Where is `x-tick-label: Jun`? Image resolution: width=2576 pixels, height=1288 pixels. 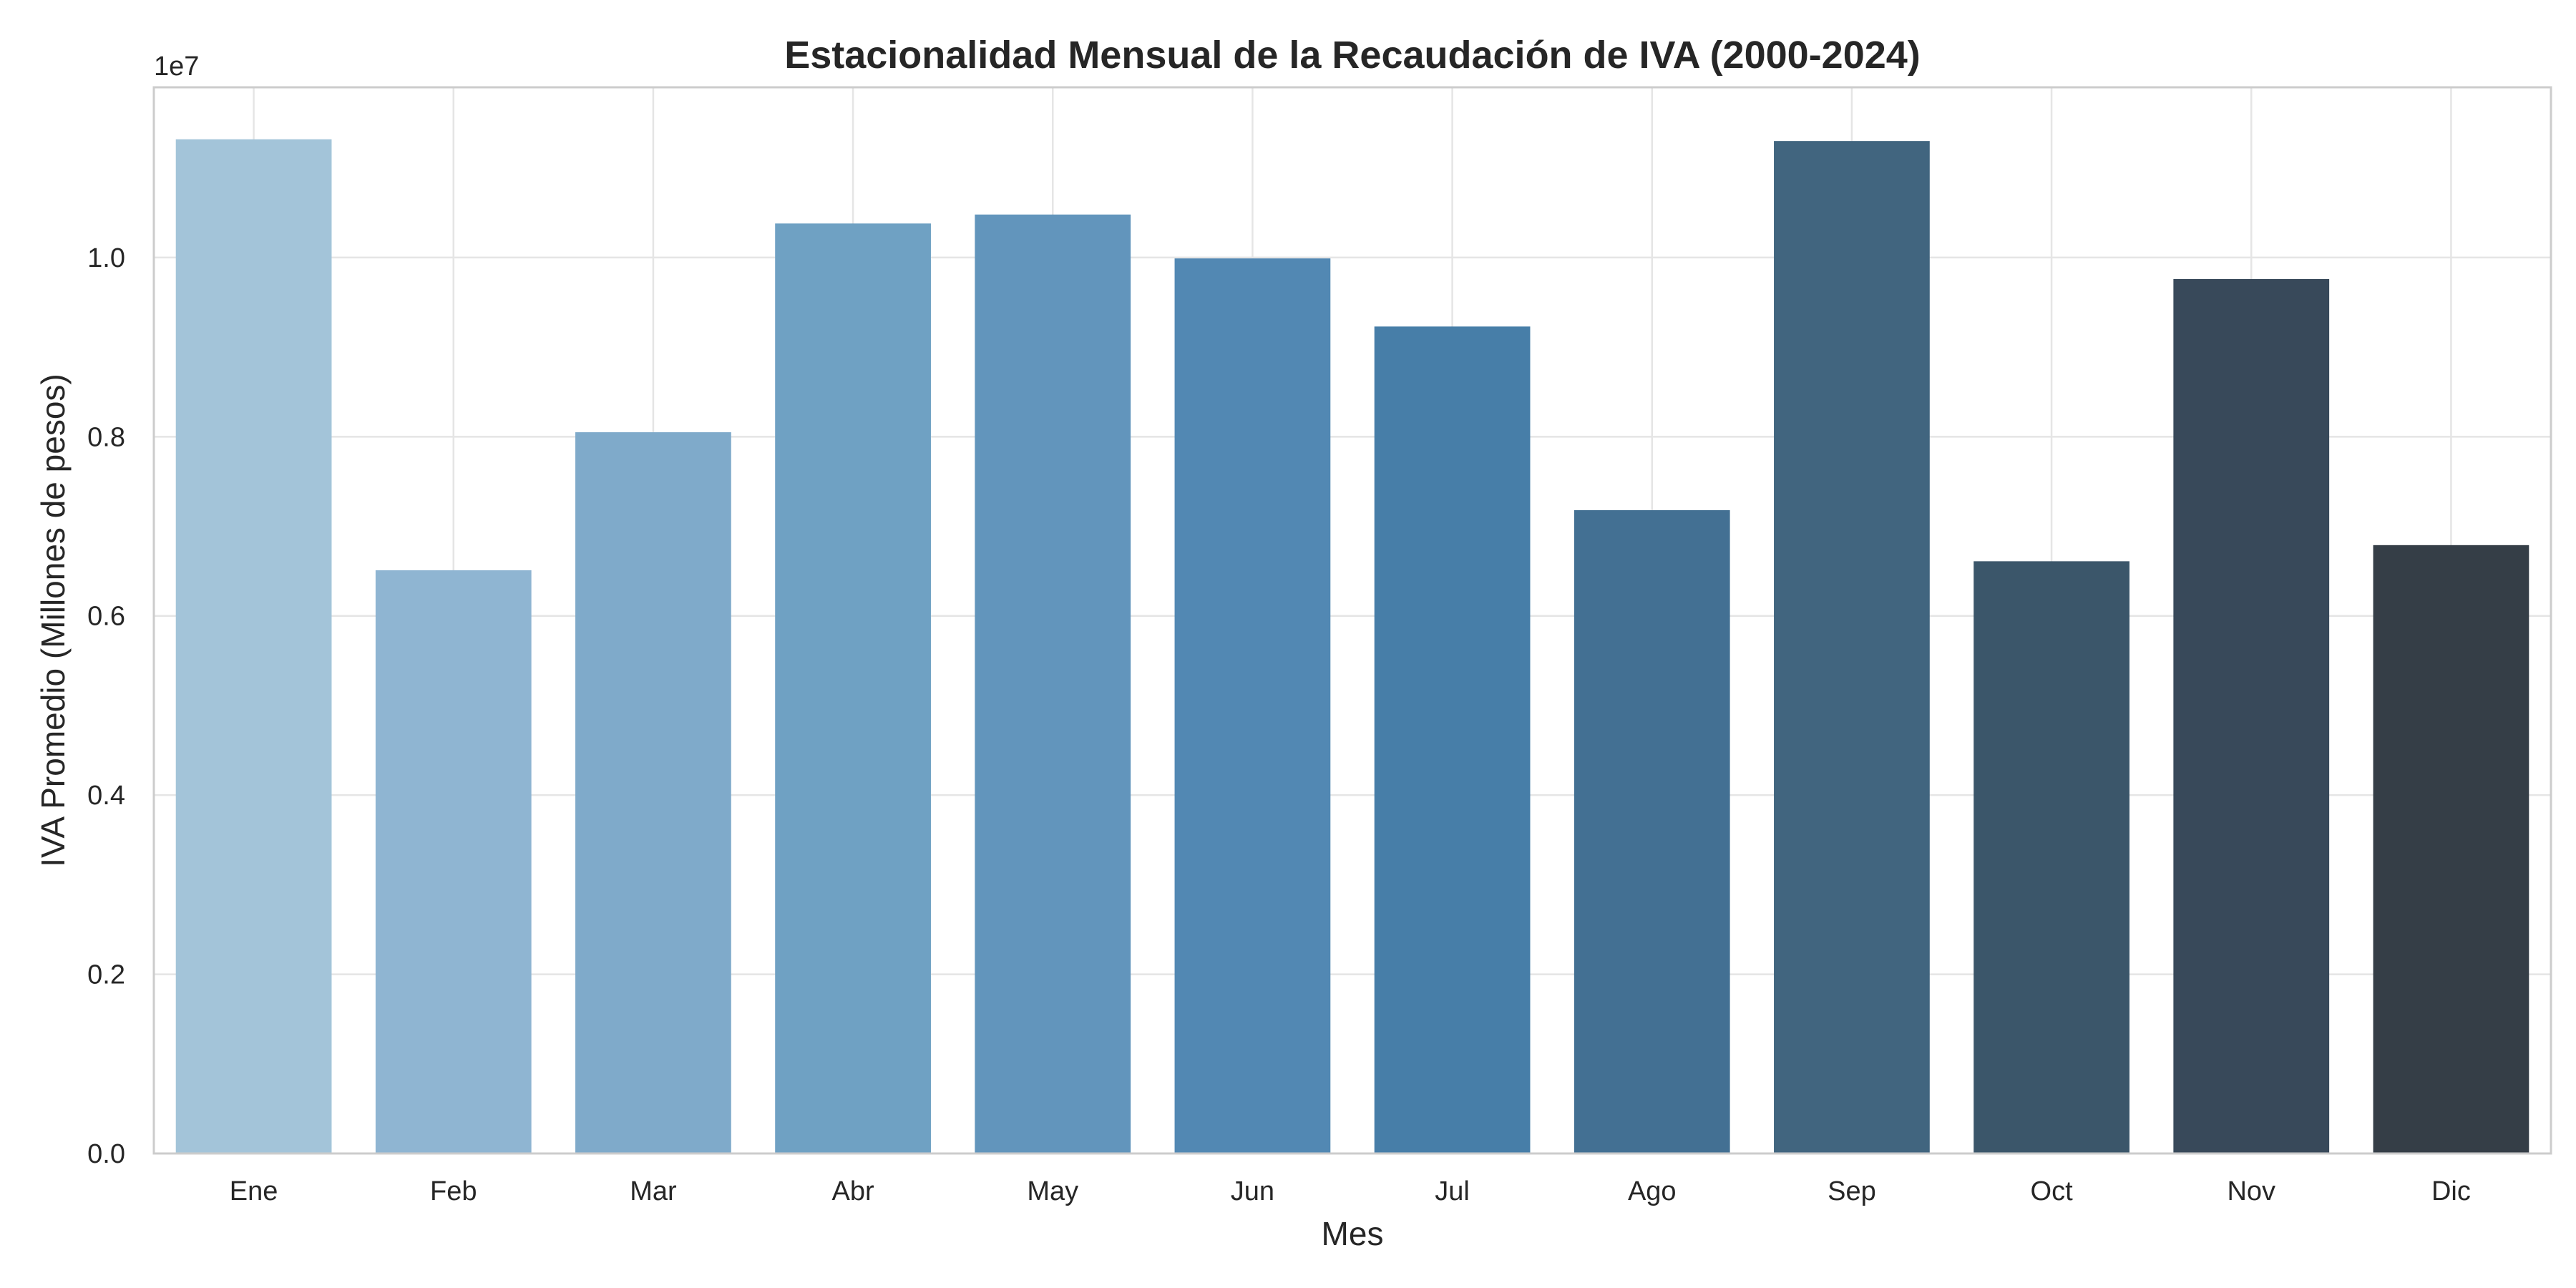 x-tick-label: Jun is located at coordinates (1252, 1191).